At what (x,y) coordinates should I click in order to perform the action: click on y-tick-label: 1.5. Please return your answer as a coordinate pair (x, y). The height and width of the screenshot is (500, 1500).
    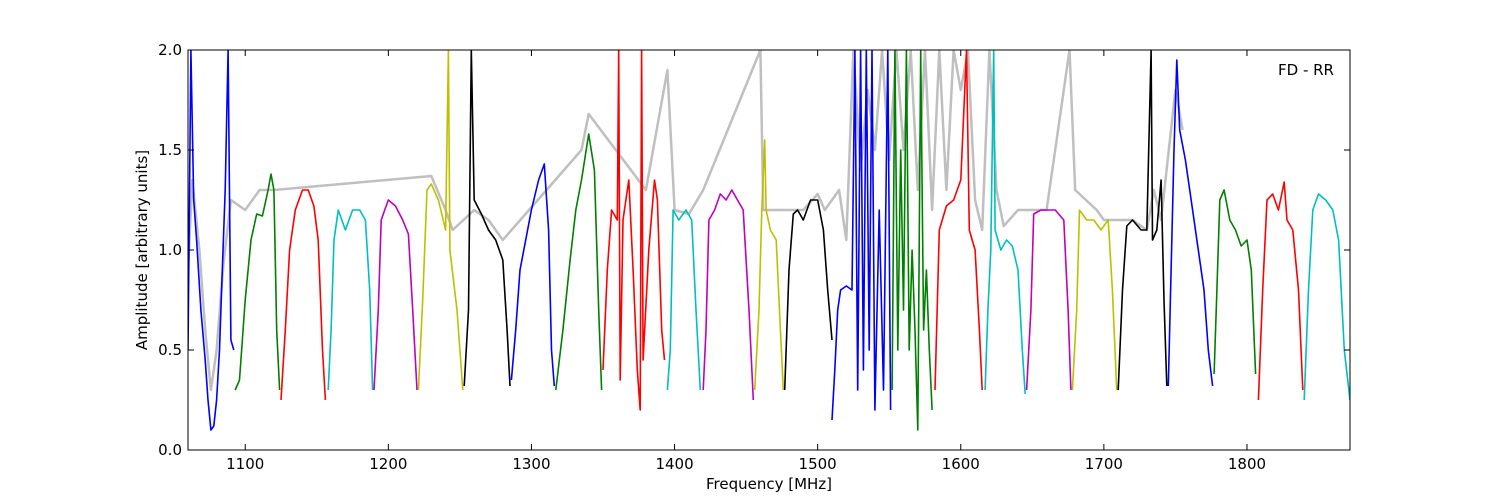
    Looking at the image, I should click on (170, 150).